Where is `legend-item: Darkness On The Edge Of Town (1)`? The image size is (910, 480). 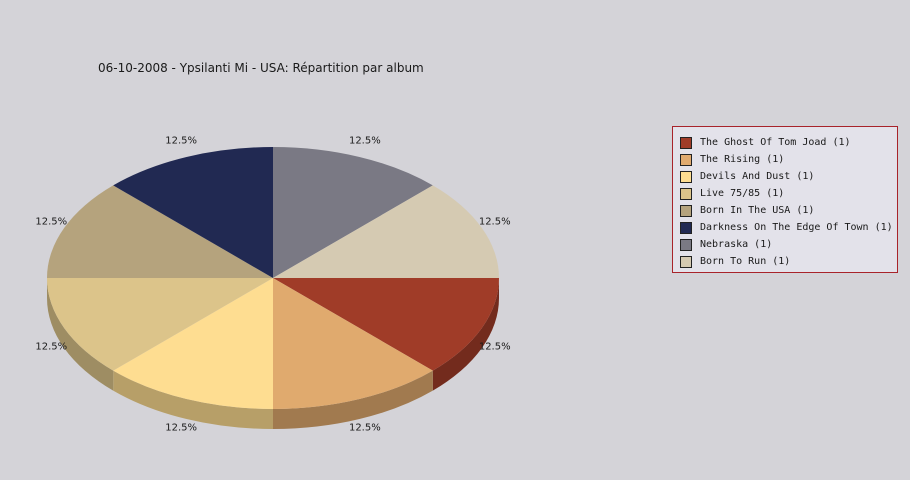 legend-item: Darkness On The Edge Of Town (1) is located at coordinates (788, 227).